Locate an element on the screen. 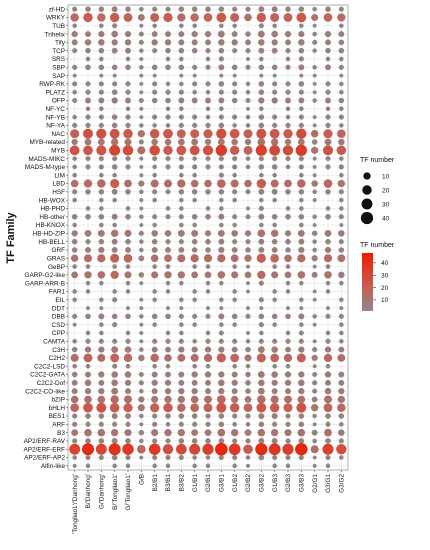 This screenshot has width=430, height=550. color-legend-label: 30 is located at coordinates (385, 276).